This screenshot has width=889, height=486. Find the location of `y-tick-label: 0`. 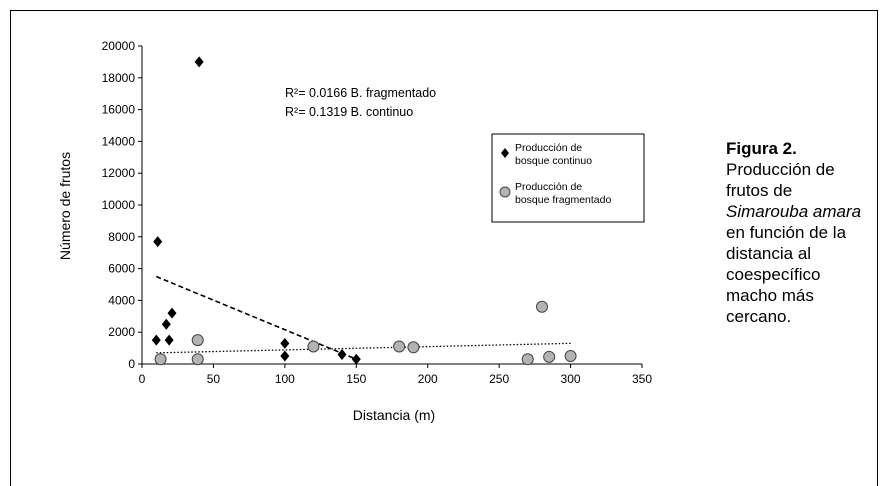

y-tick-label: 0 is located at coordinates (131, 364).